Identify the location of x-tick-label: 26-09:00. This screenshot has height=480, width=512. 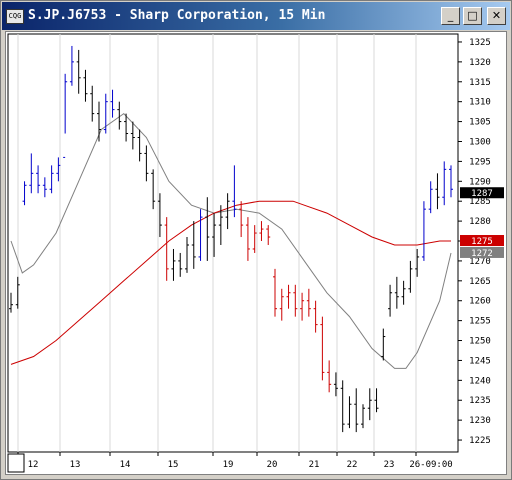
(430, 465).